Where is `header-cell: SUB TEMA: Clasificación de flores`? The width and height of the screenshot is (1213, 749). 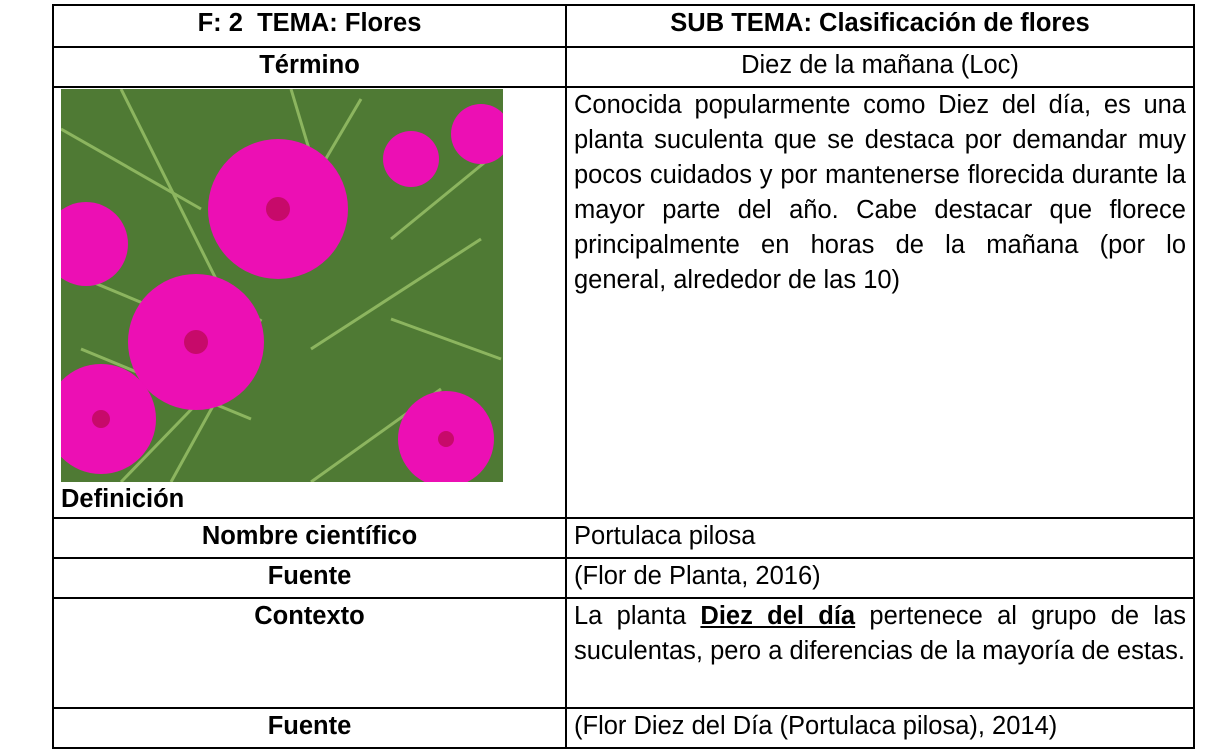
header-cell: SUB TEMA: Clasificación de flores is located at coordinates (880, 26).